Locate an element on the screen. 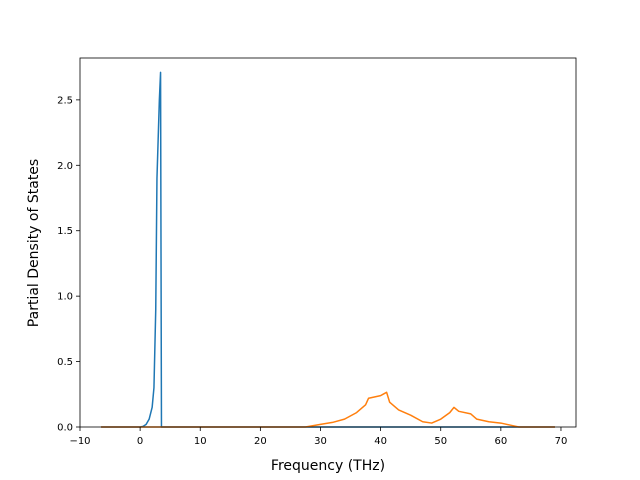  x-tick-label: −10 is located at coordinates (79, 441).